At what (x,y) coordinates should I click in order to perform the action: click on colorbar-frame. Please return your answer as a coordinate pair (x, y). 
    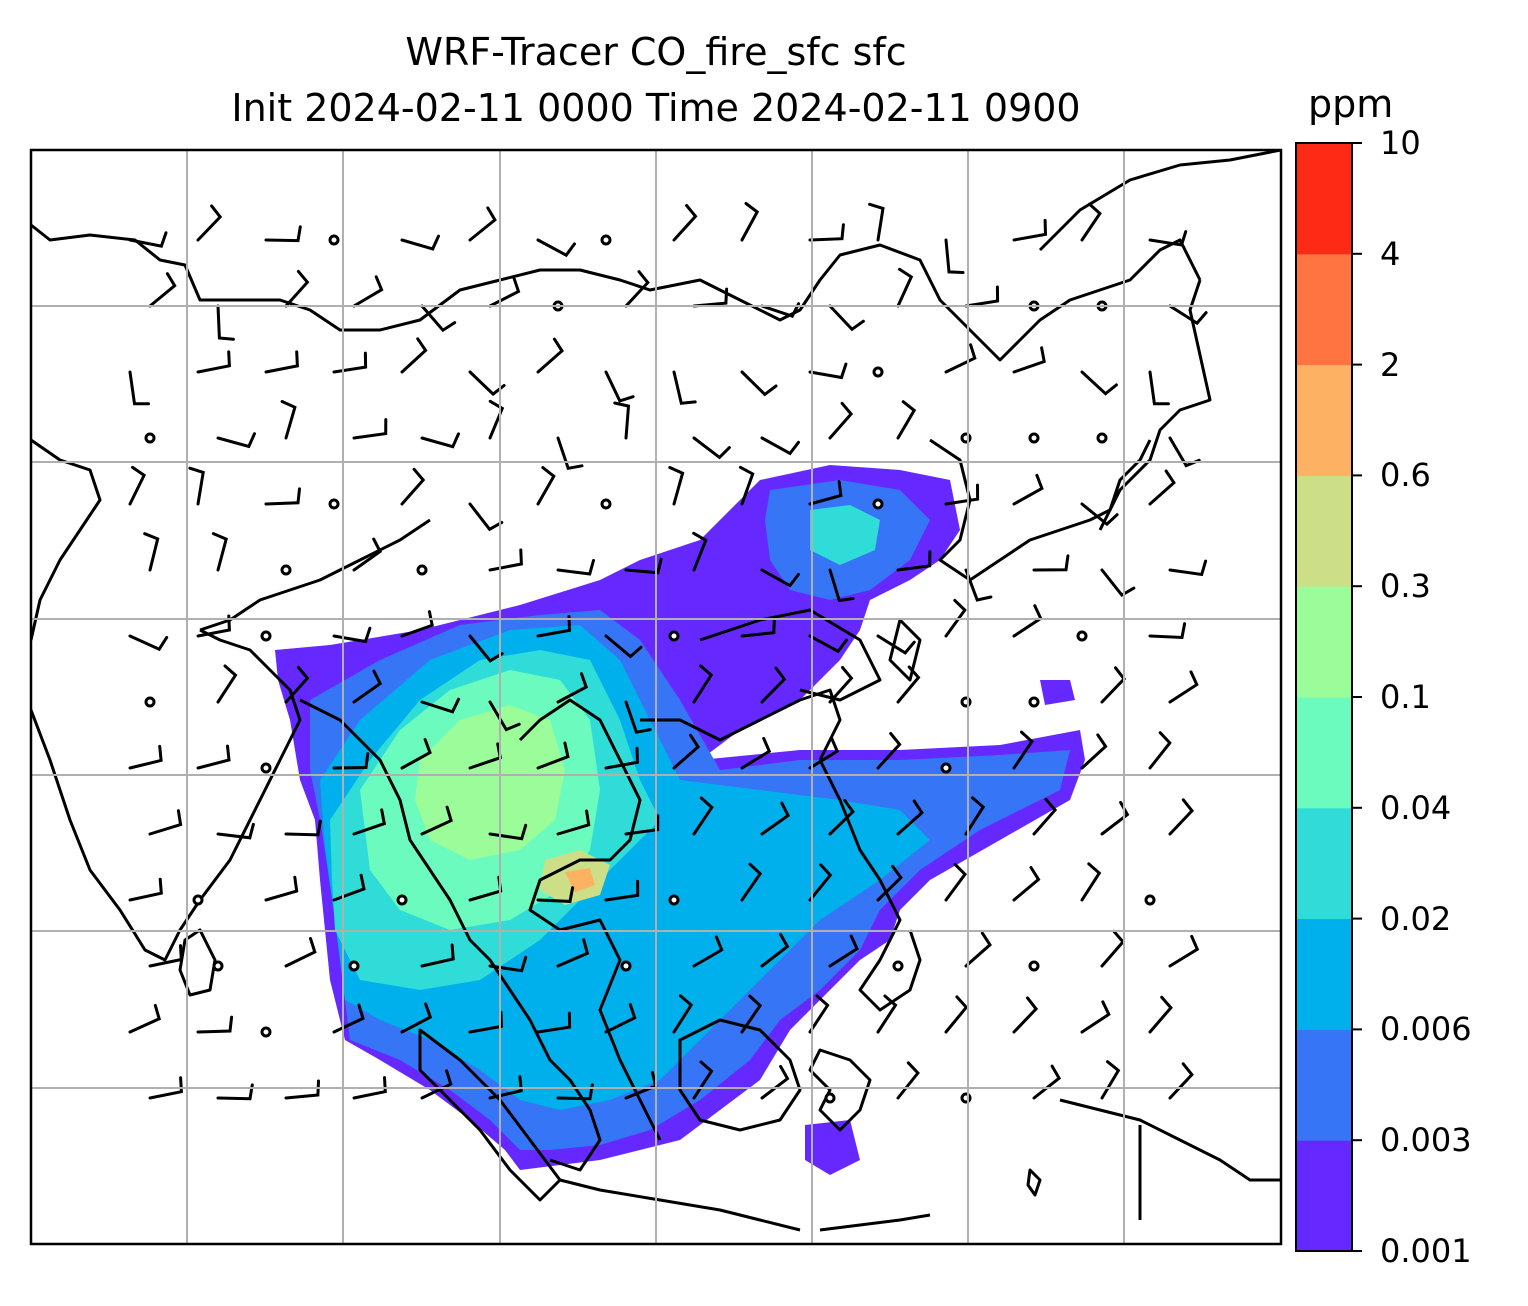
    Looking at the image, I should click on (1324, 697).